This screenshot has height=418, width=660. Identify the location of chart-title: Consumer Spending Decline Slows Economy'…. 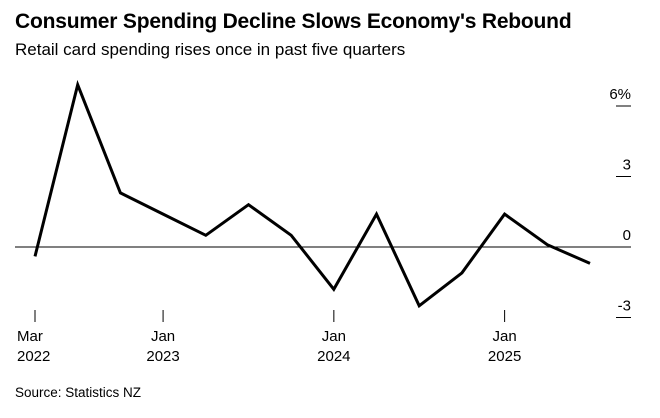
(293, 21).